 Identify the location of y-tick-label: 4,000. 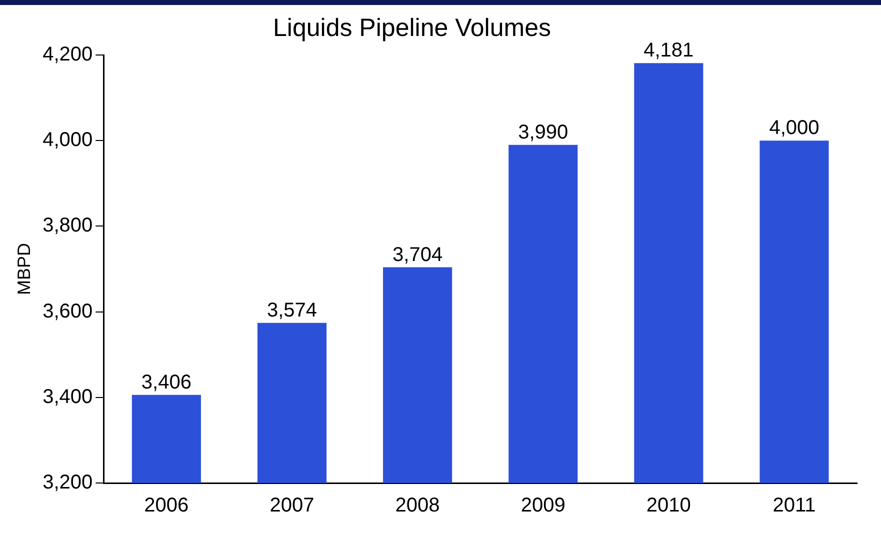
(67, 140).